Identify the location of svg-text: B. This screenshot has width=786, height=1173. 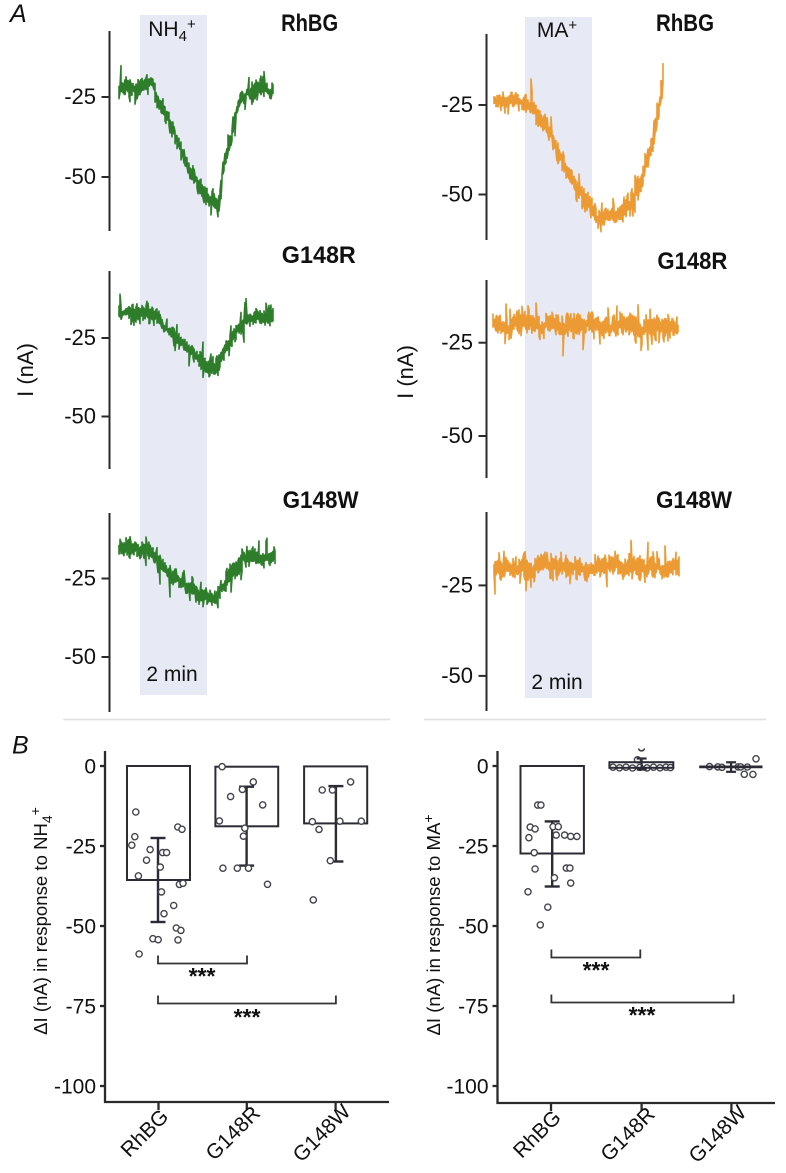
(20, 746).